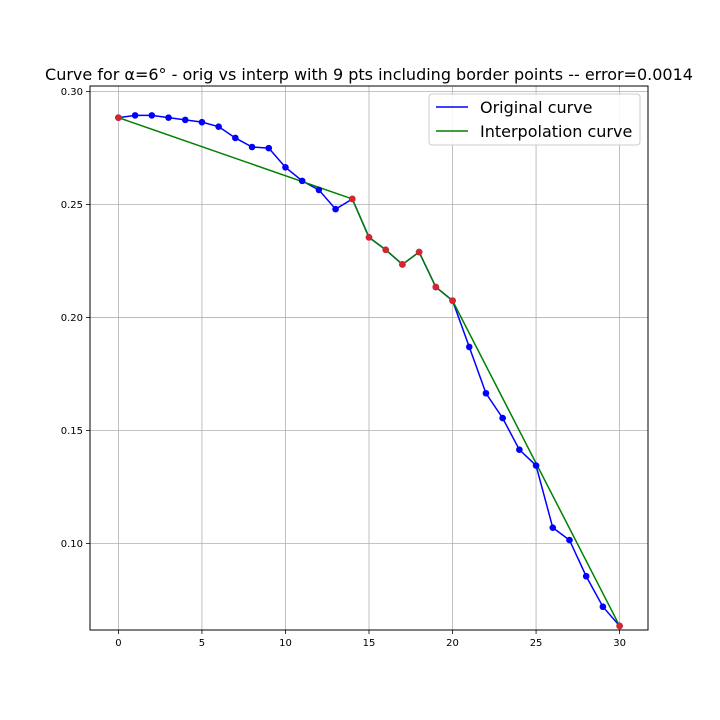 This screenshot has width=720, height=720. What do you see at coordinates (72, 205) in the screenshot?
I see `y-tick-label: 0.25` at bounding box center [72, 205].